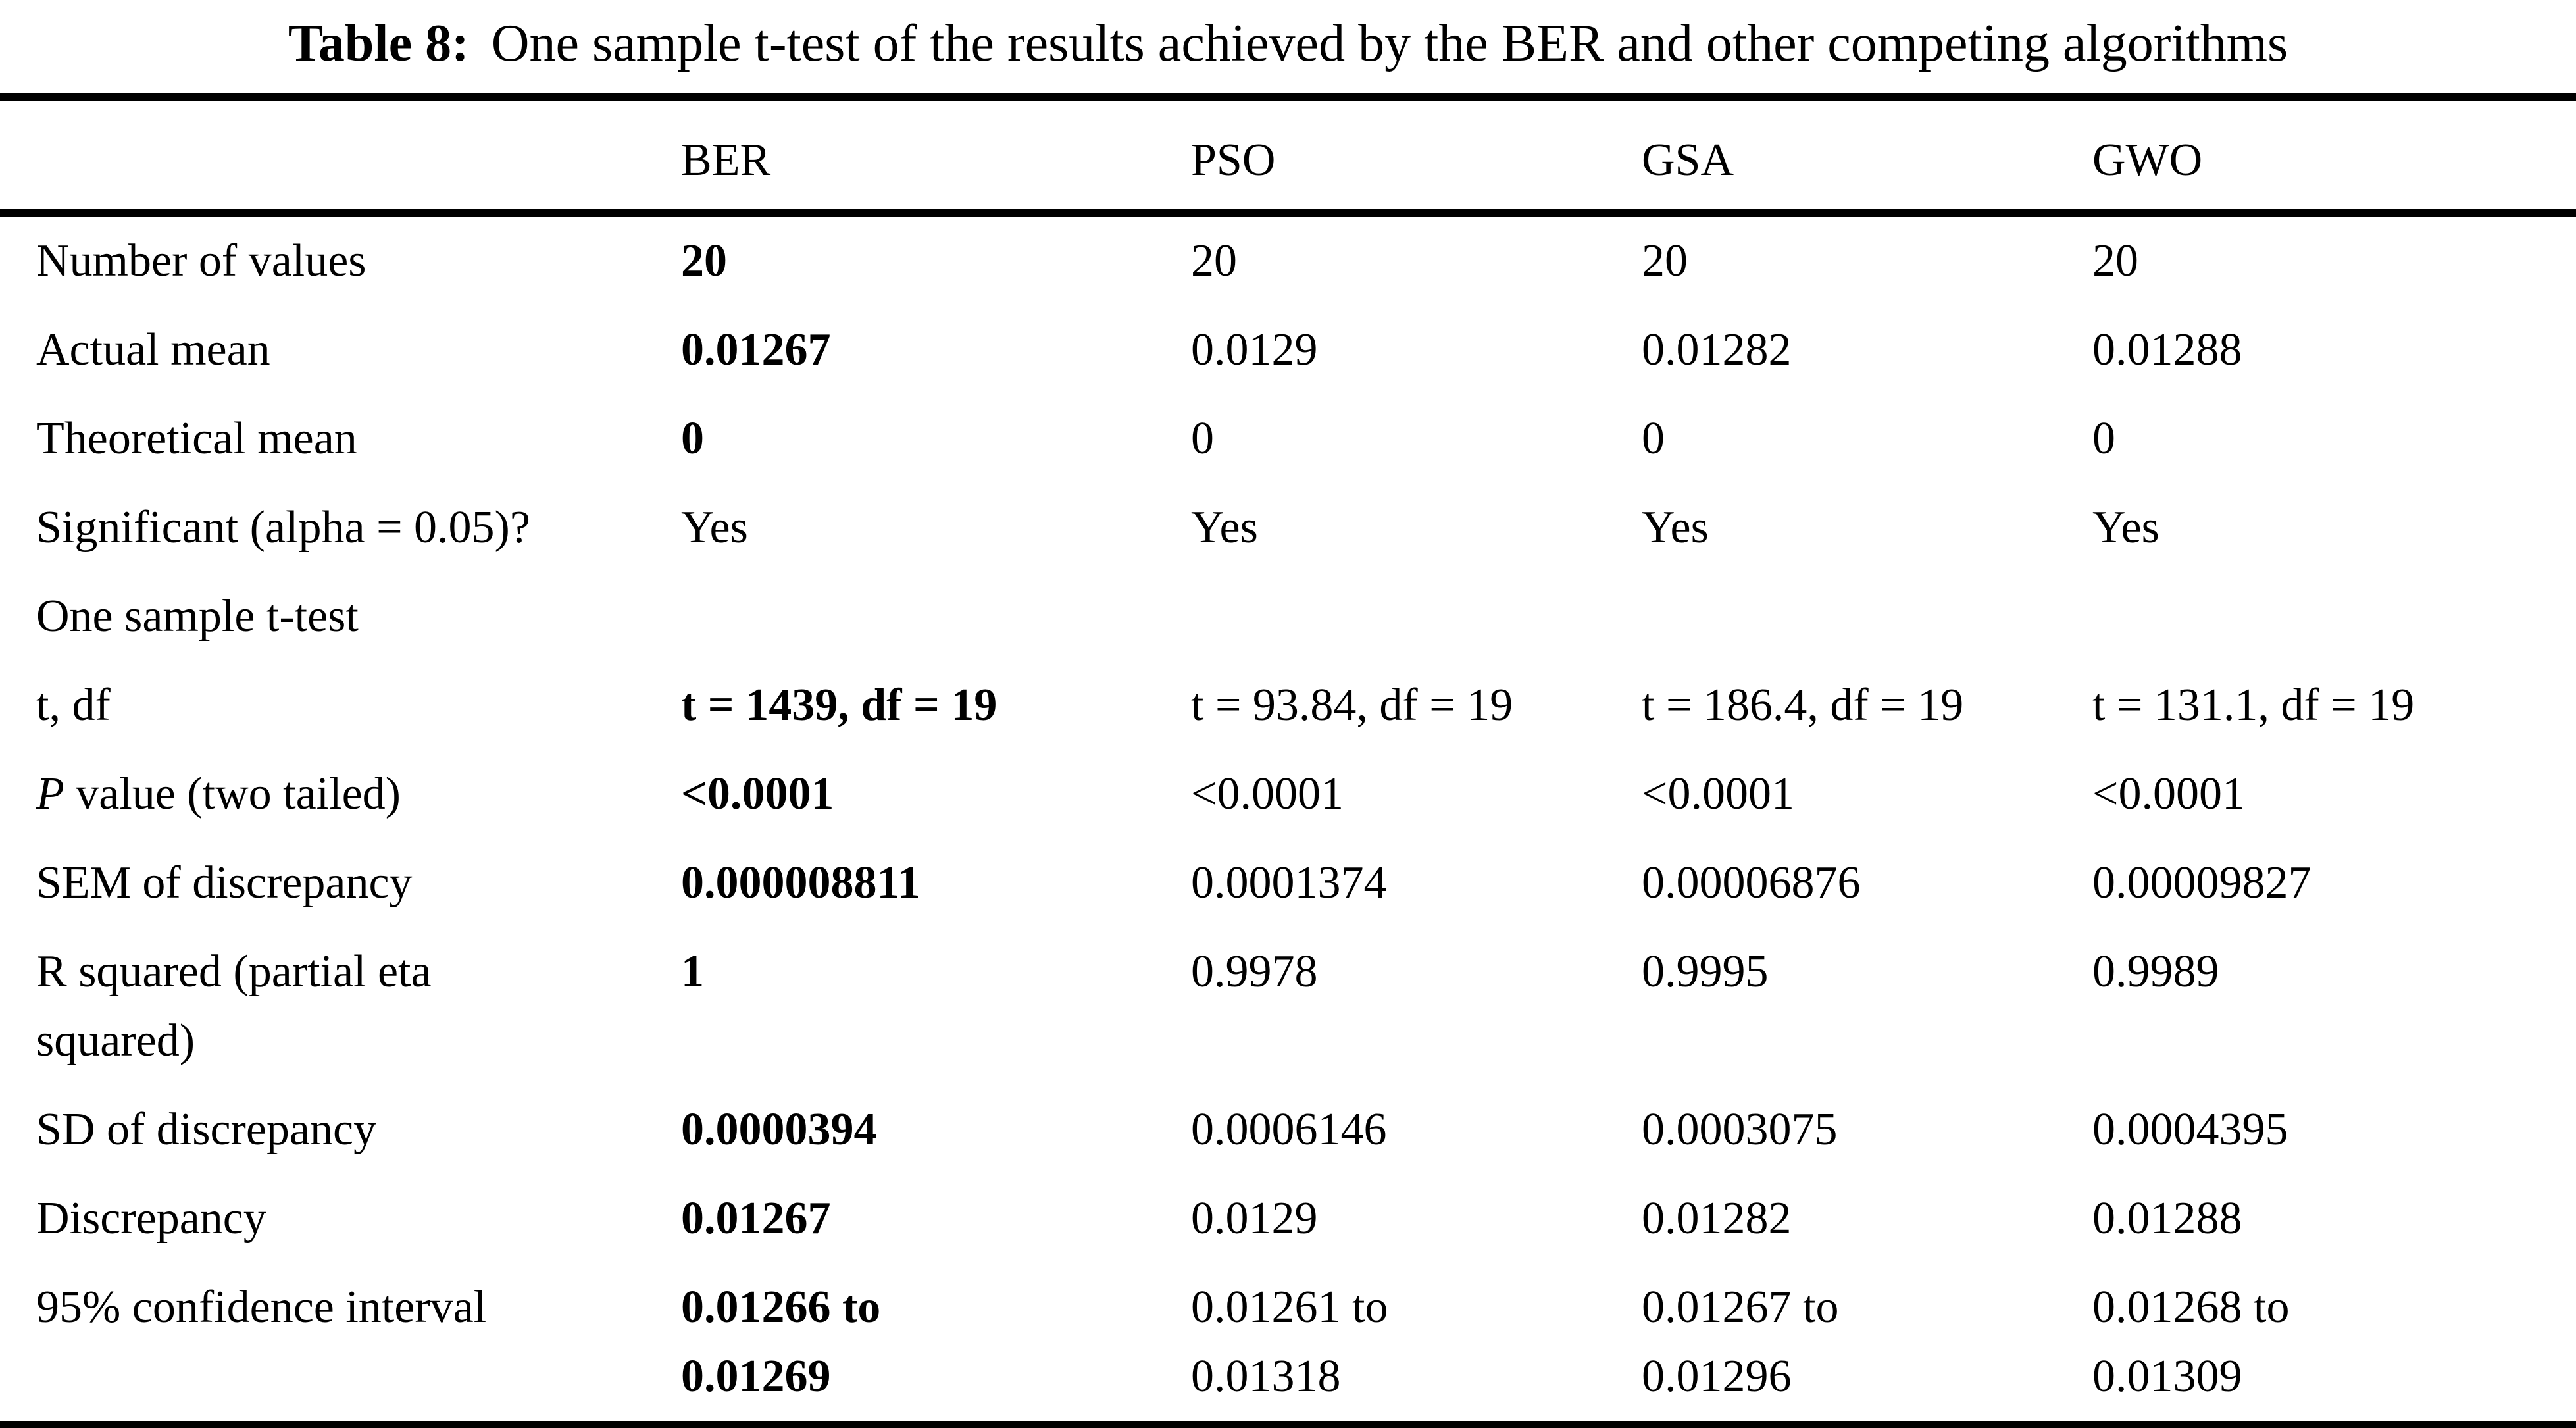 The height and width of the screenshot is (1428, 2576). I want to click on table-cell: 0.000008811, so click(801, 882).